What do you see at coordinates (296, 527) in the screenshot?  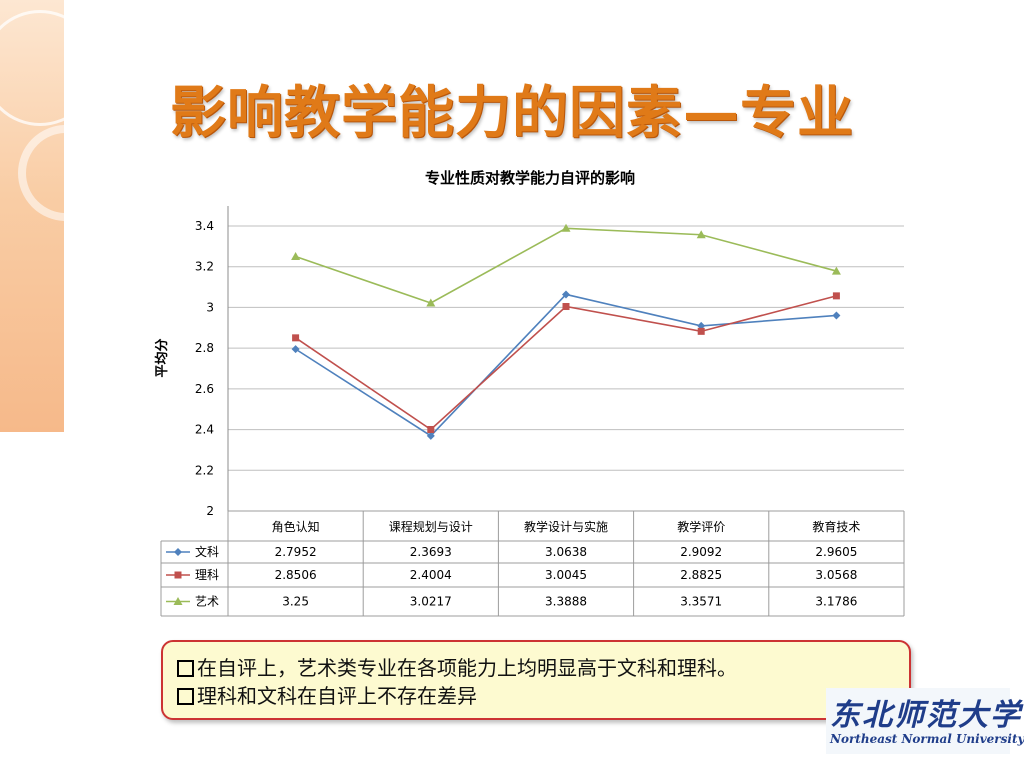 I see `category-label: 角色认知` at bounding box center [296, 527].